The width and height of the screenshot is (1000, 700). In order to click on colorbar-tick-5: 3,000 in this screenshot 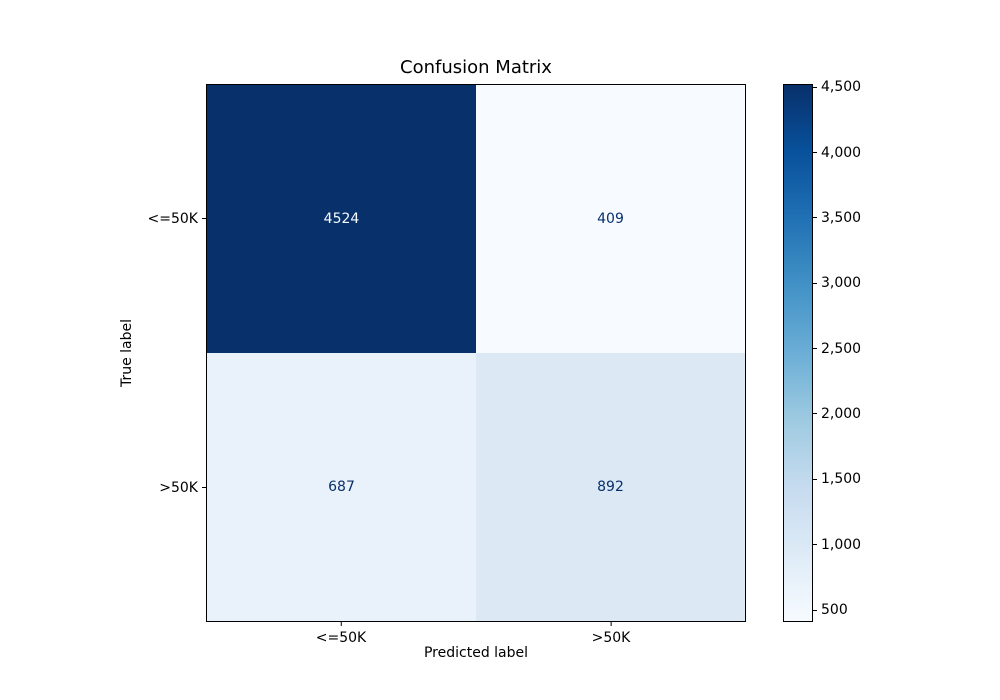, I will do `click(837, 283)`.